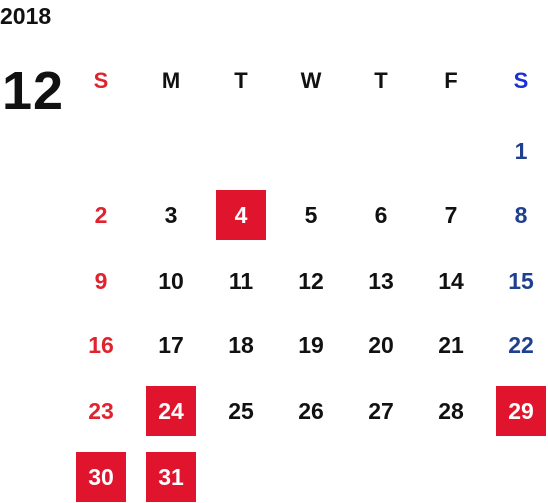 The image size is (548, 503). I want to click on day-cell: 16, so click(101, 344).